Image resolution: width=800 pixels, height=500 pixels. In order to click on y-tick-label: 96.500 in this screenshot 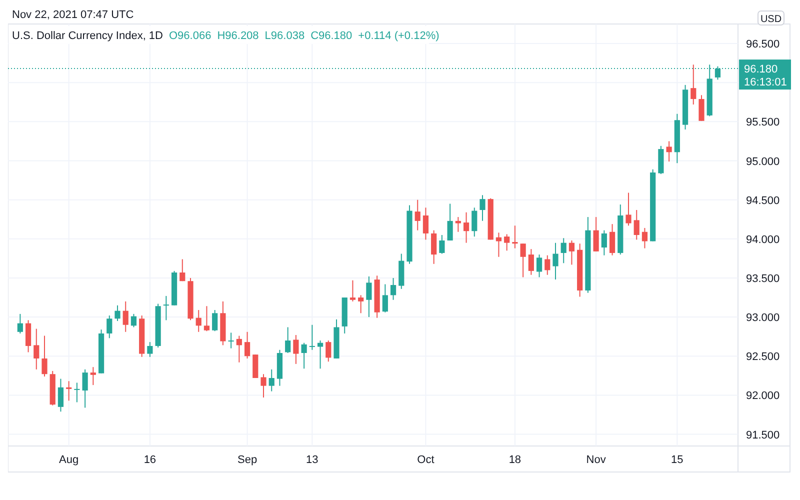, I will do `click(763, 44)`.